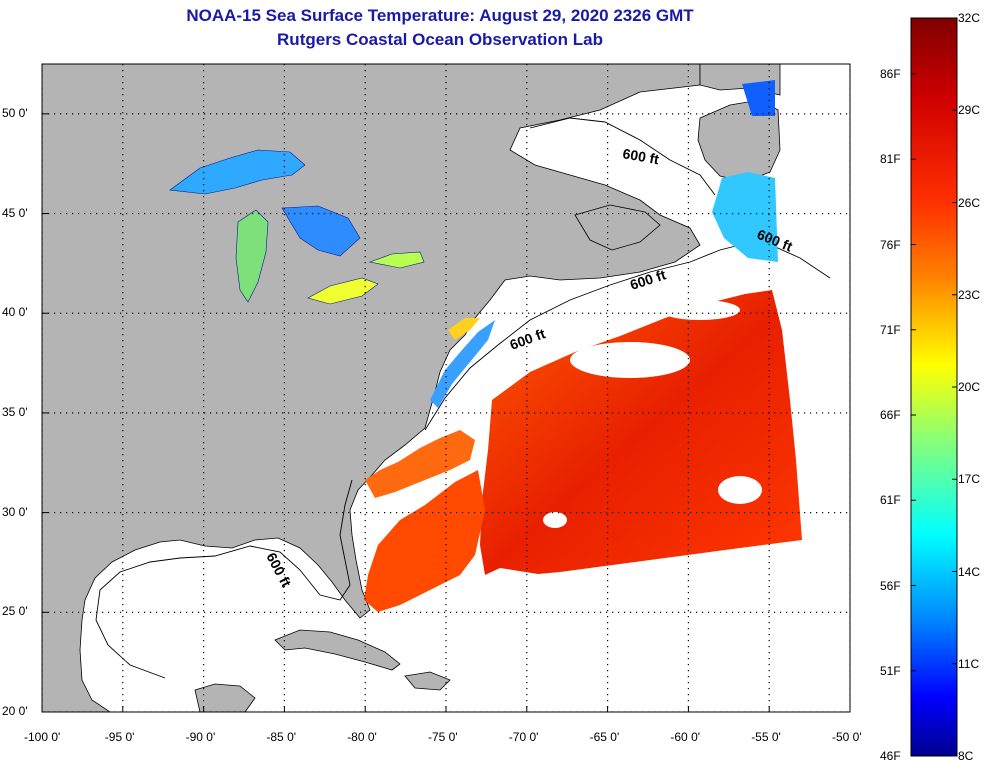 This screenshot has height=770, width=984. What do you see at coordinates (119, 737) in the screenshot?
I see `lon-label: -95 0'` at bounding box center [119, 737].